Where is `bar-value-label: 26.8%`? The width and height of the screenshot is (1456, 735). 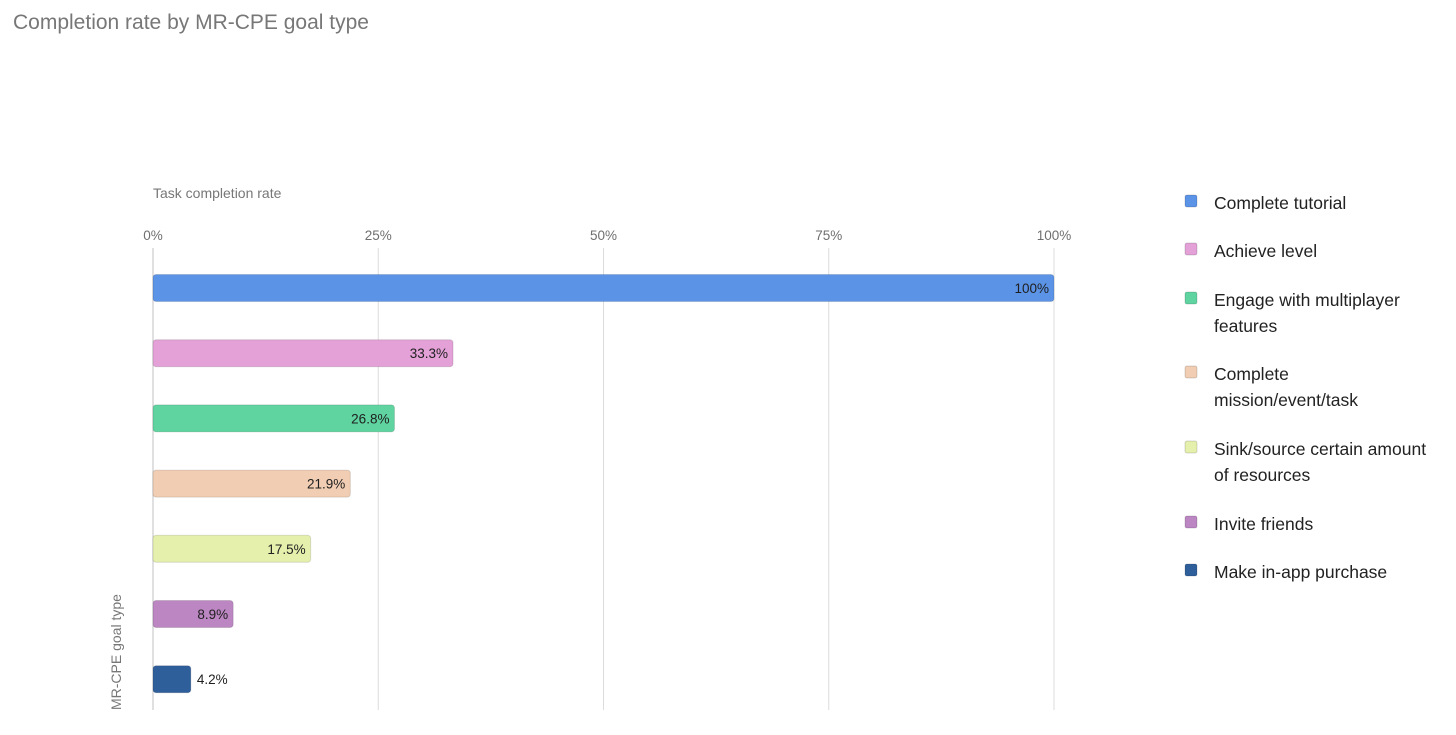 bar-value-label: 26.8% is located at coordinates (370, 418).